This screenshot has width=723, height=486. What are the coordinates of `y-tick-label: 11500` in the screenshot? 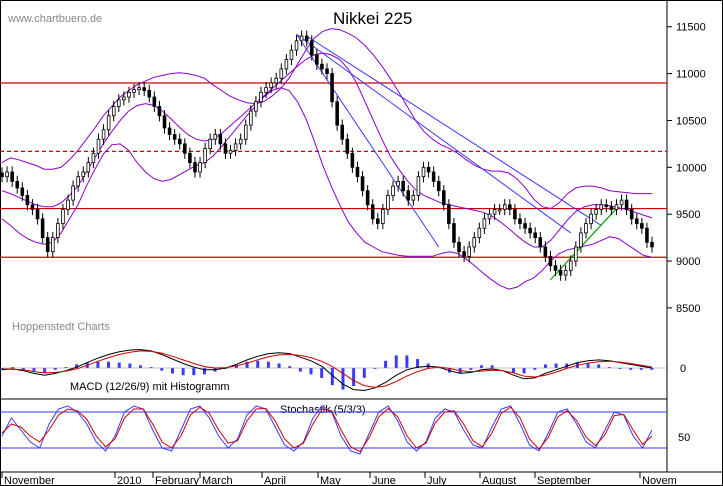 It's located at (691, 28).